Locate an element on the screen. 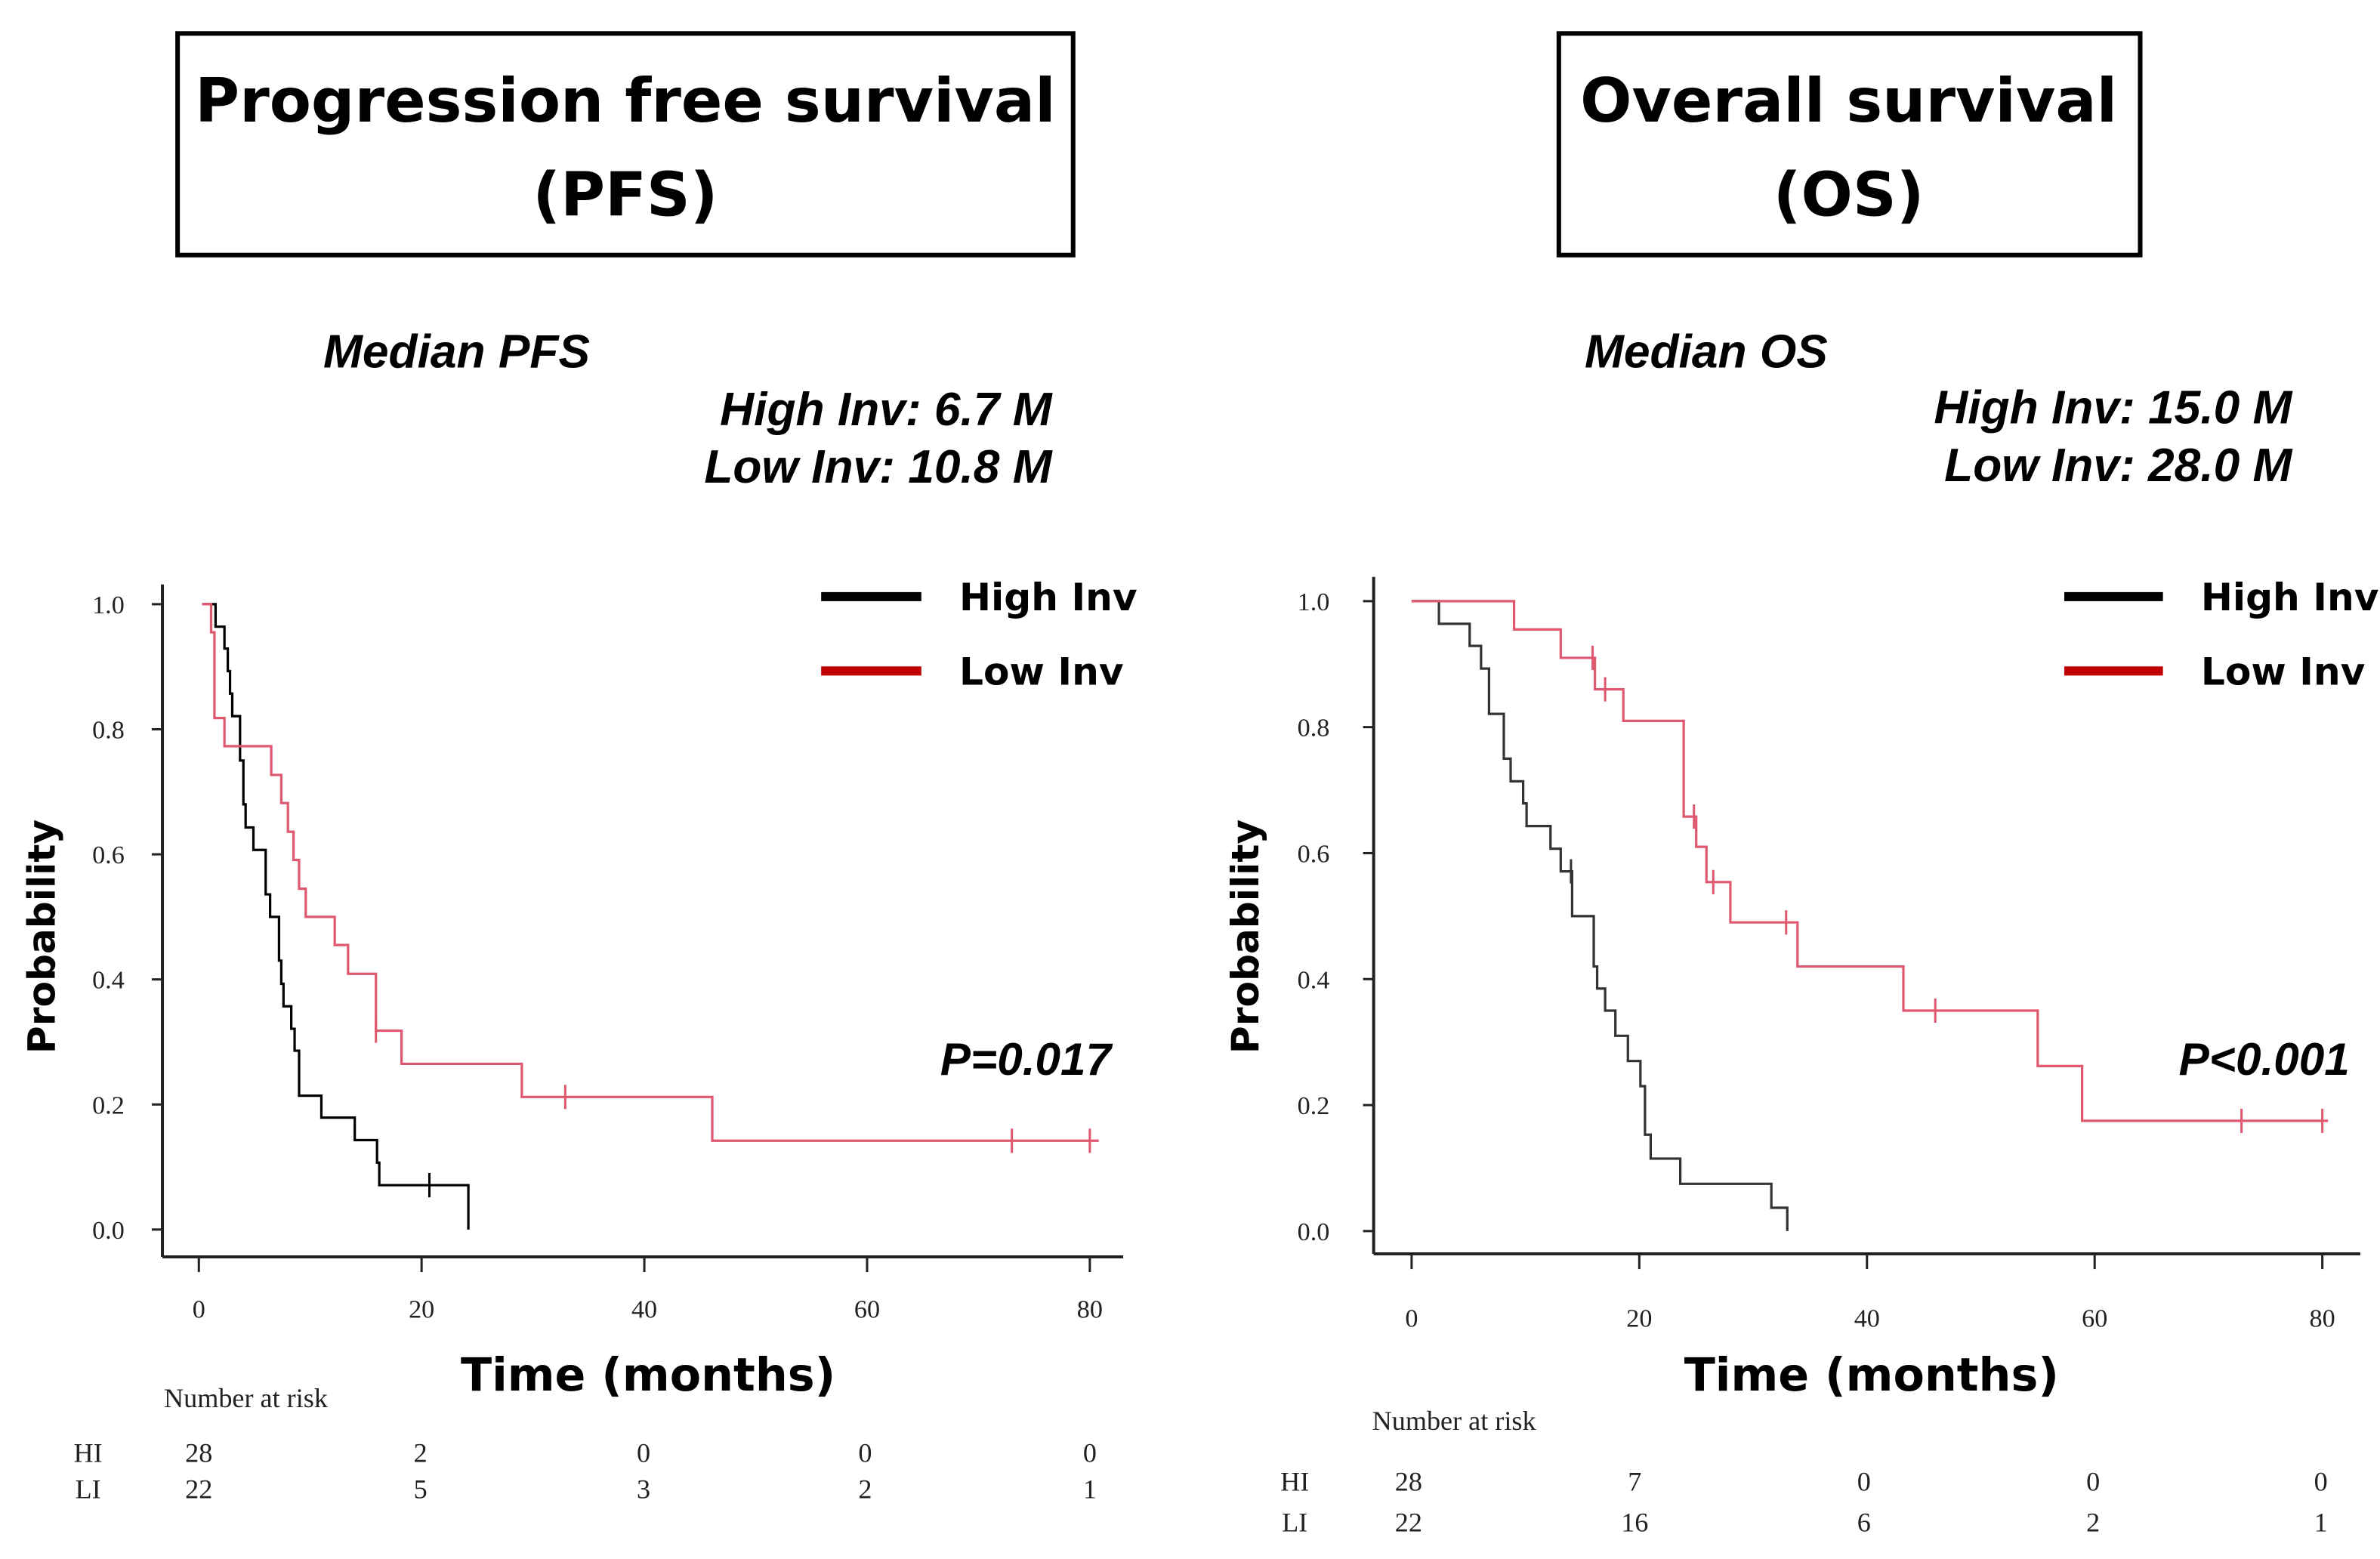  pfs-median-heading: Median PFS is located at coordinates (456, 352).